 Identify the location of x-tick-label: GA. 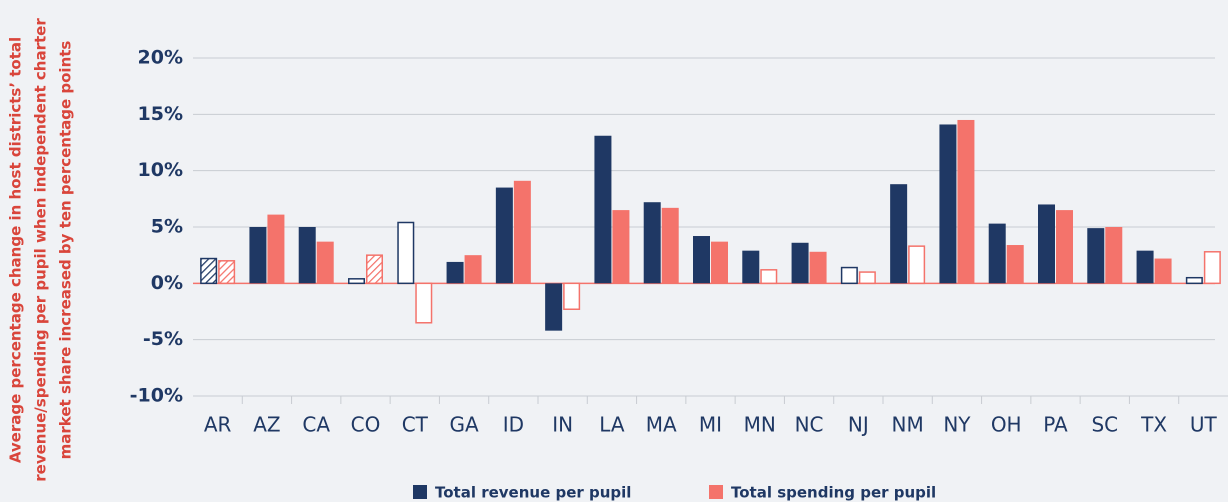
(463, 425).